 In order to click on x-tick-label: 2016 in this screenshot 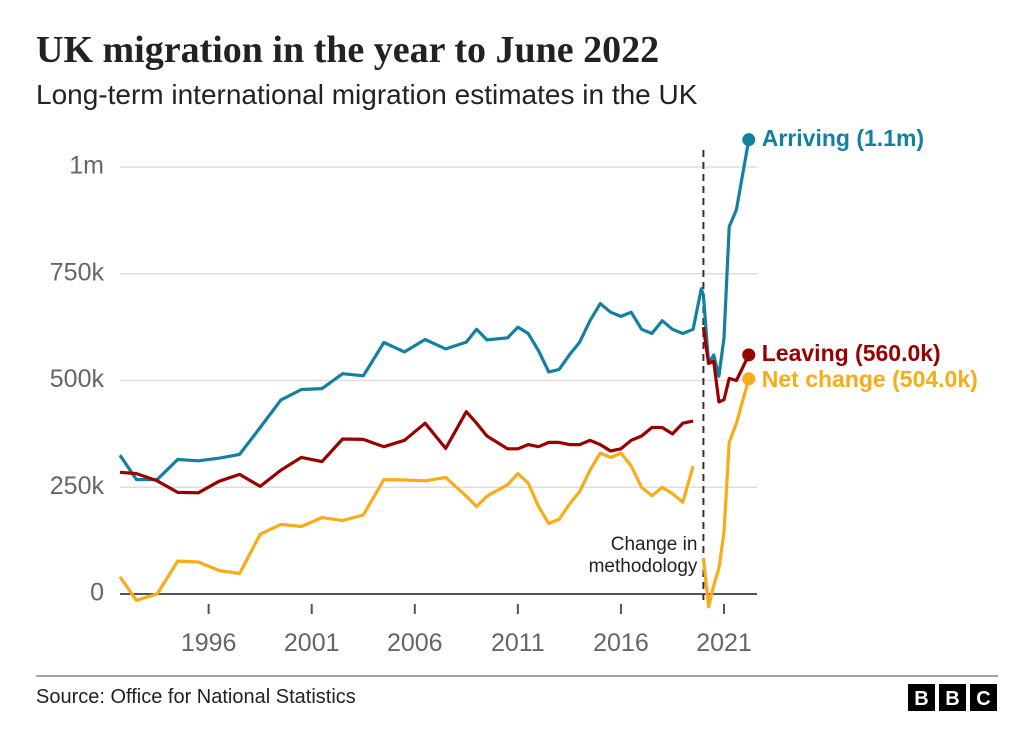, I will do `click(621, 643)`.